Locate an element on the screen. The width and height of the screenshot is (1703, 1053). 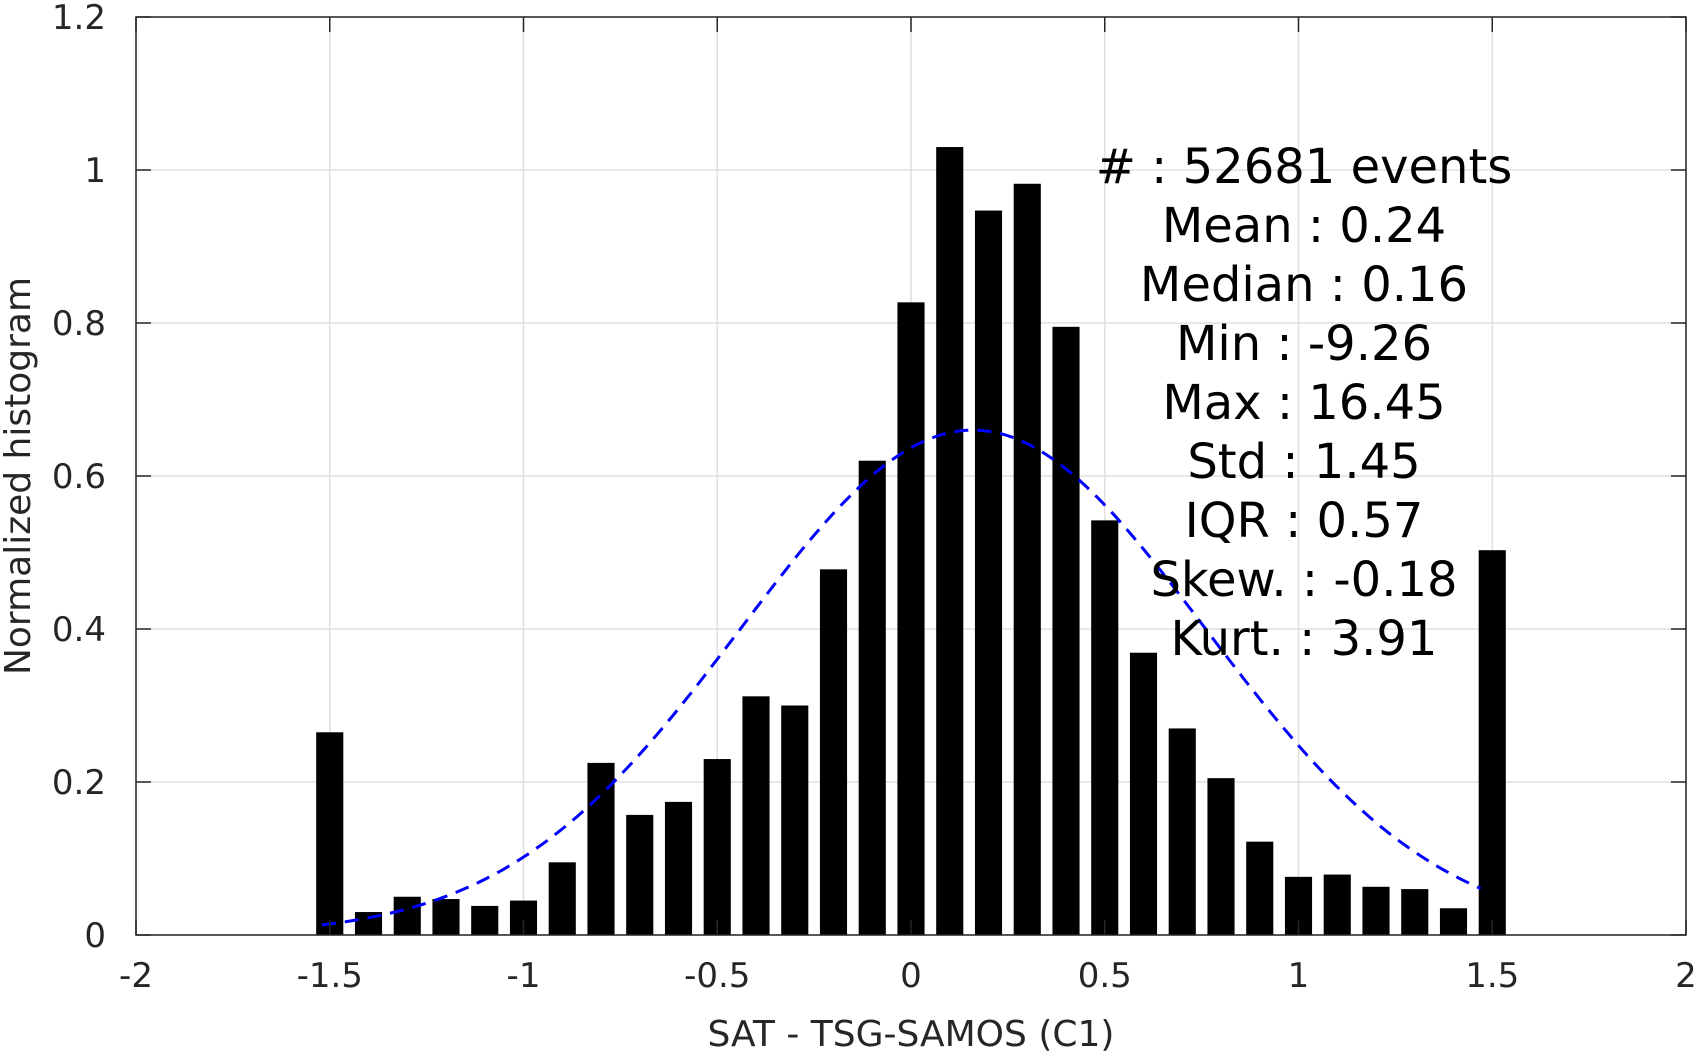
stat-line: Std : 1.45 is located at coordinates (1303, 462).